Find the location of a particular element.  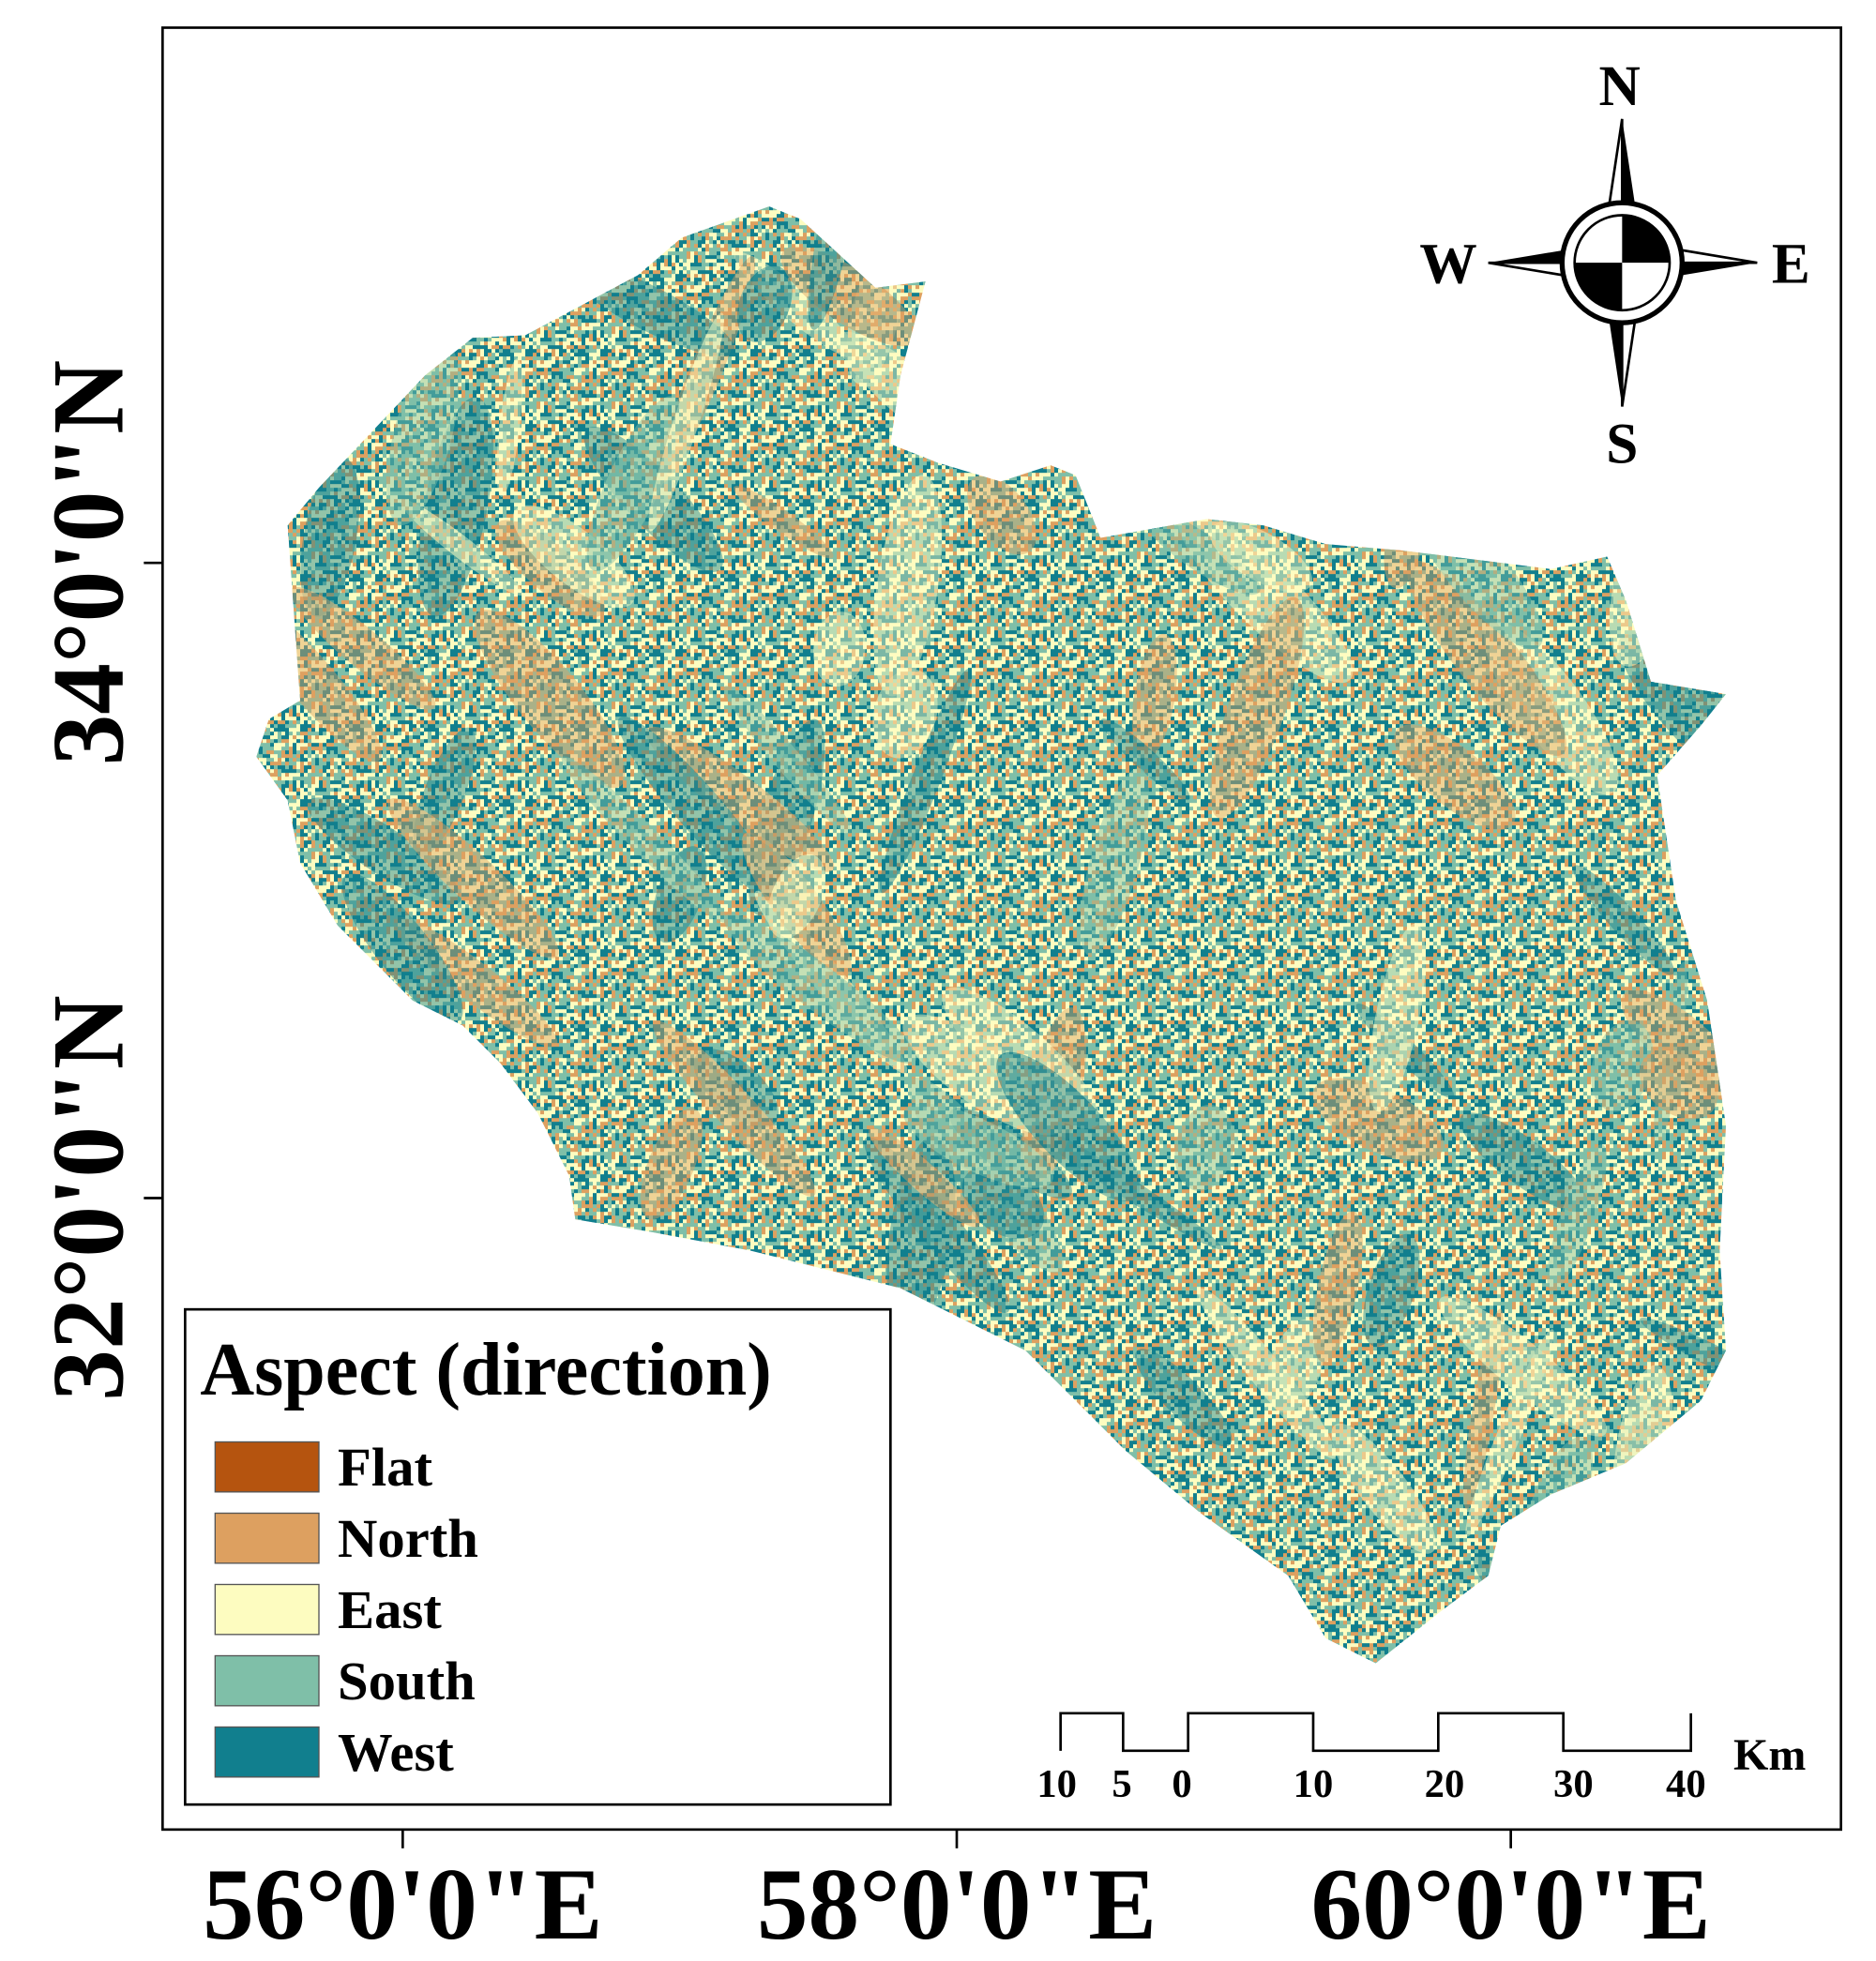

scale-label: 40 is located at coordinates (1686, 1784).